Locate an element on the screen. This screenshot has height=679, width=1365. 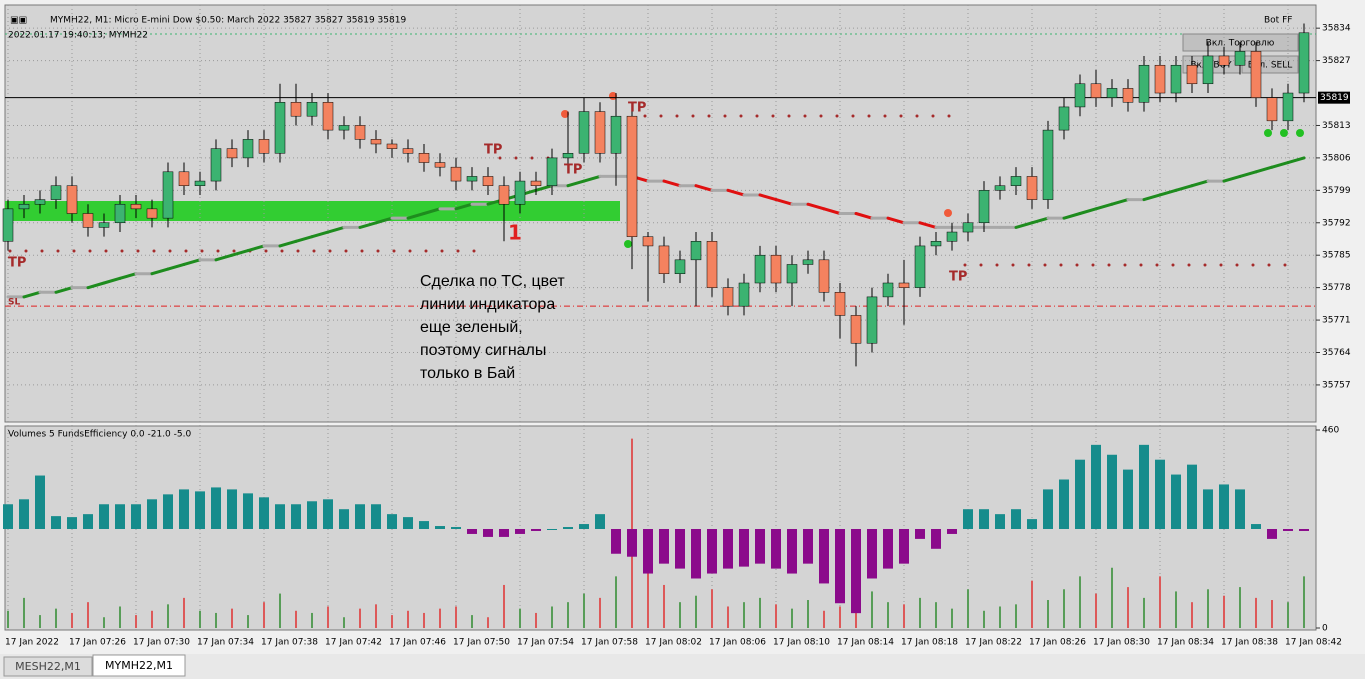
y-tick-label: 35792 is located at coordinates (1336, 223).